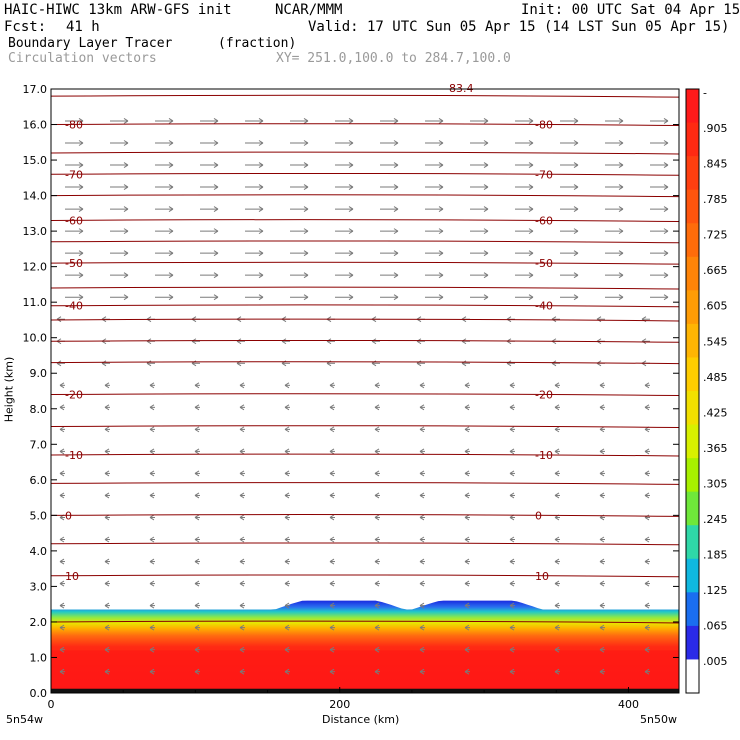 This screenshot has width=740, height=740. What do you see at coordinates (544, 395) in the screenshot?
I see `contour-label-right: -20` at bounding box center [544, 395].